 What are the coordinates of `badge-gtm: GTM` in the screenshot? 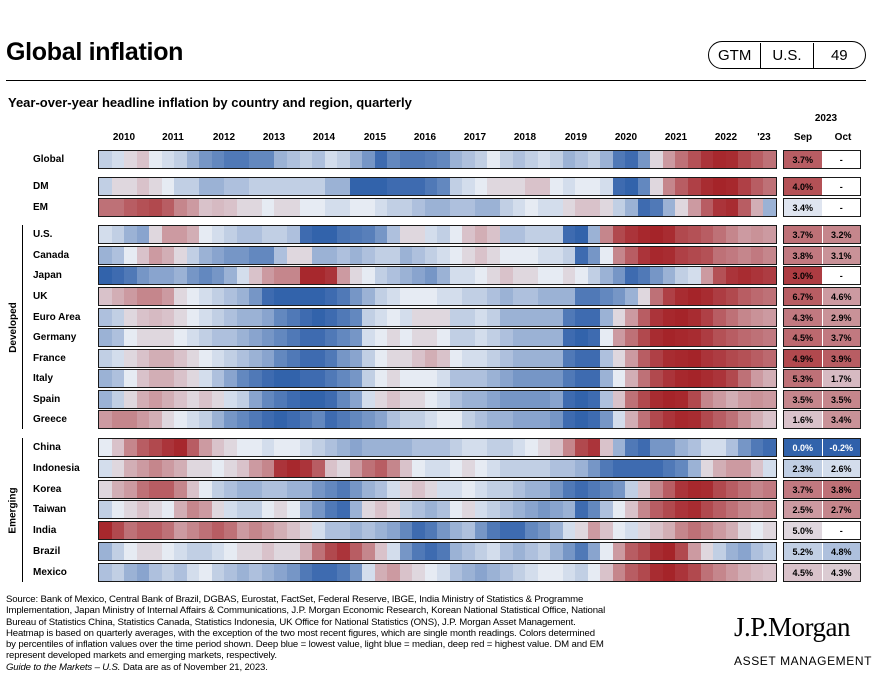 It's located at (735, 55).